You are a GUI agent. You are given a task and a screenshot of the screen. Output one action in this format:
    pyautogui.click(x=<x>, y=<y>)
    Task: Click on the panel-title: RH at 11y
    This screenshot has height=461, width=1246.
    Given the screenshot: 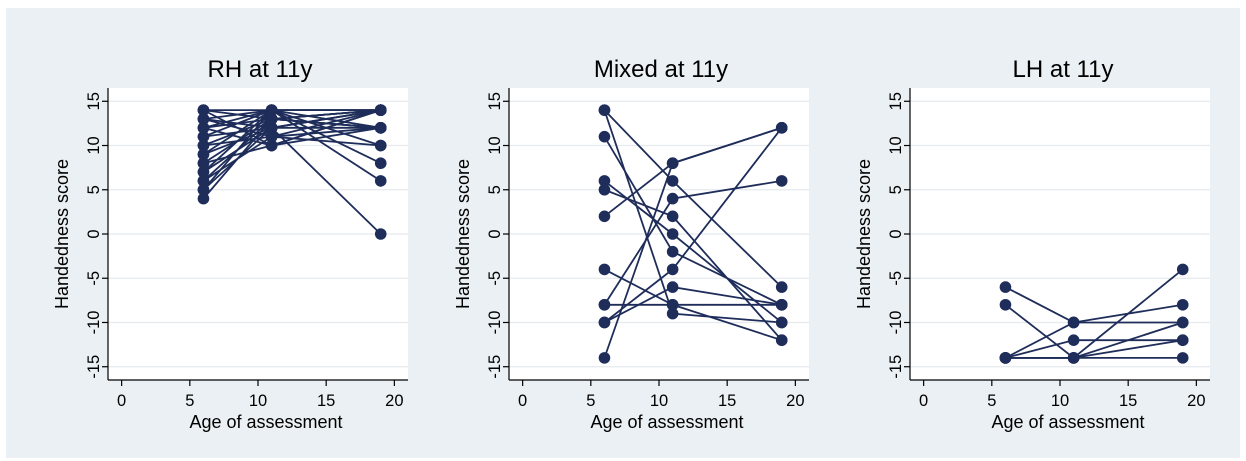 What is the action you would take?
    pyautogui.click(x=260, y=69)
    